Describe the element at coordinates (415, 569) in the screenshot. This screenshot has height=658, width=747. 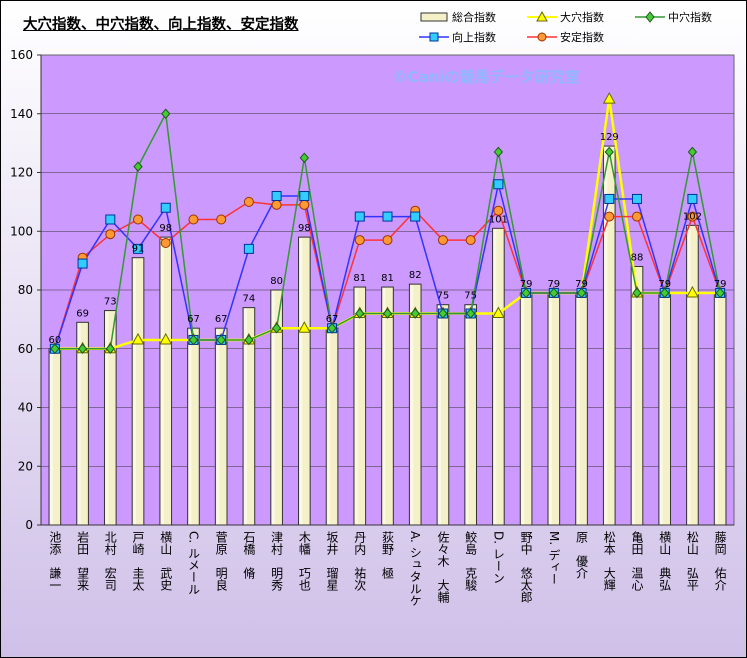
I see `x-tick-label: A. シュタルケ` at that location.